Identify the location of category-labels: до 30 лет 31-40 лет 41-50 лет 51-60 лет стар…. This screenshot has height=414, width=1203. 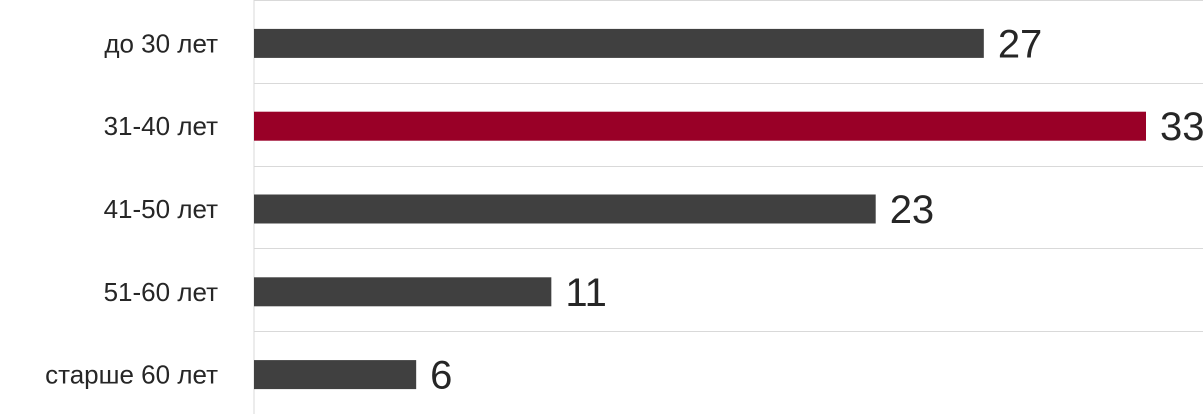
(131, 208).